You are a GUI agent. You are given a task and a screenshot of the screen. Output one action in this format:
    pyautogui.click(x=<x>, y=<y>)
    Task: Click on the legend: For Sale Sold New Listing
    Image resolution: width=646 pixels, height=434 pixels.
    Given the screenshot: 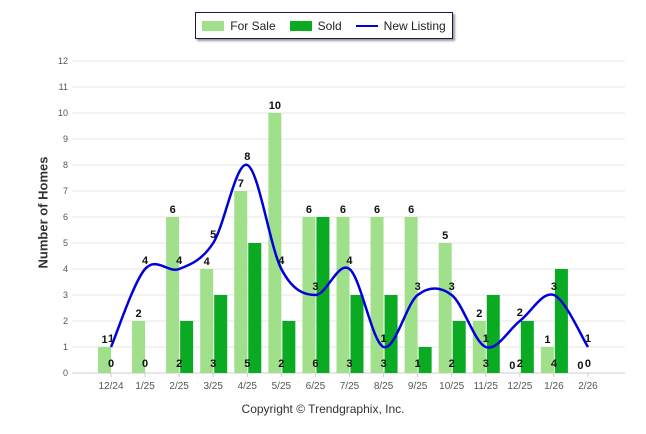 What is the action you would take?
    pyautogui.click(x=324, y=25)
    